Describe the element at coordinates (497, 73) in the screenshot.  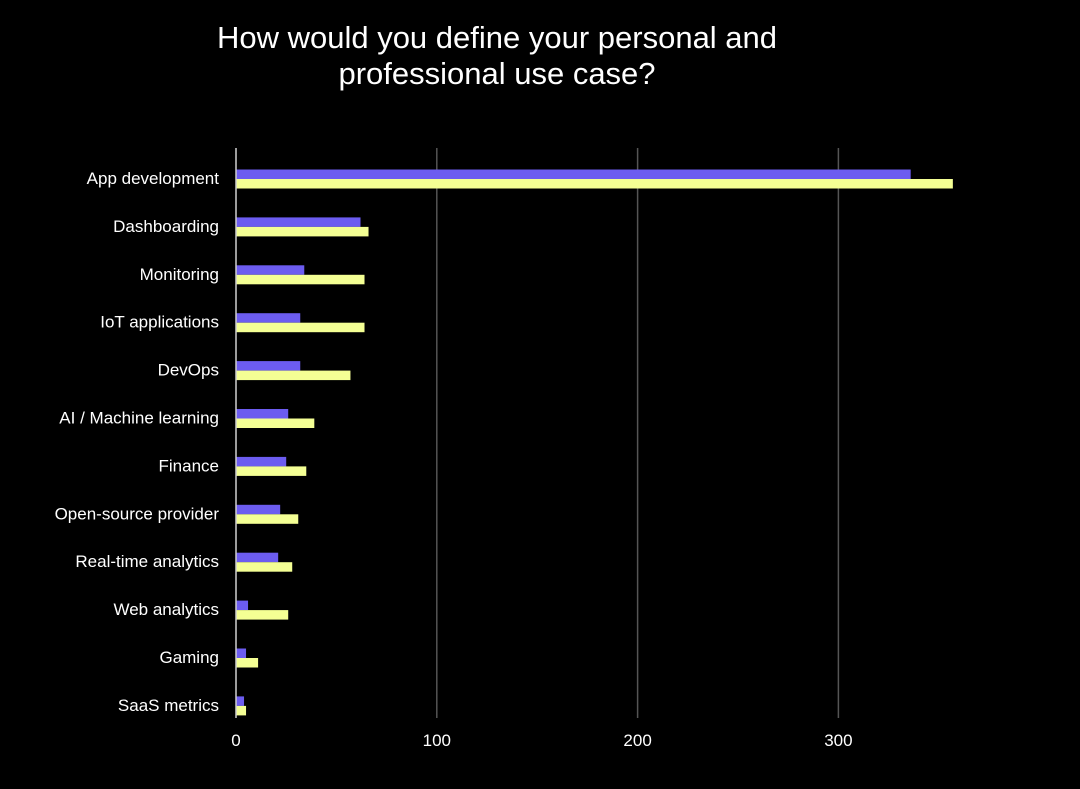
I see `chart-title-line-2: professional use case?` at that location.